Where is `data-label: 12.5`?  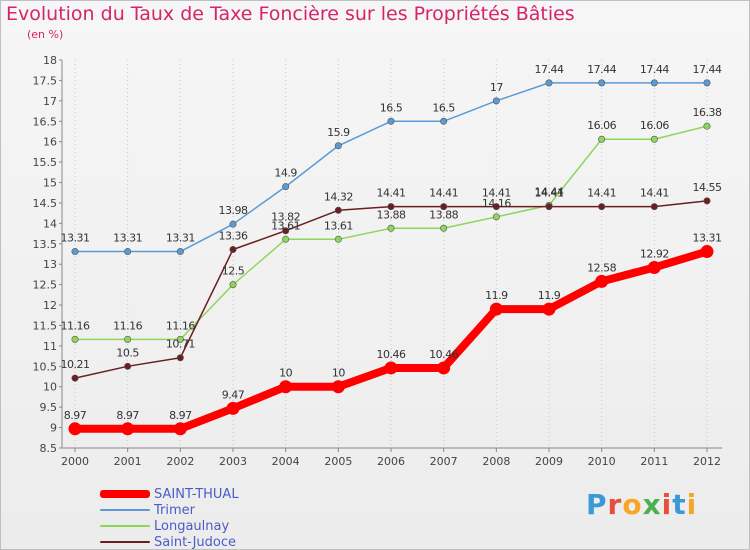
data-label: 12.5 is located at coordinates (233, 271).